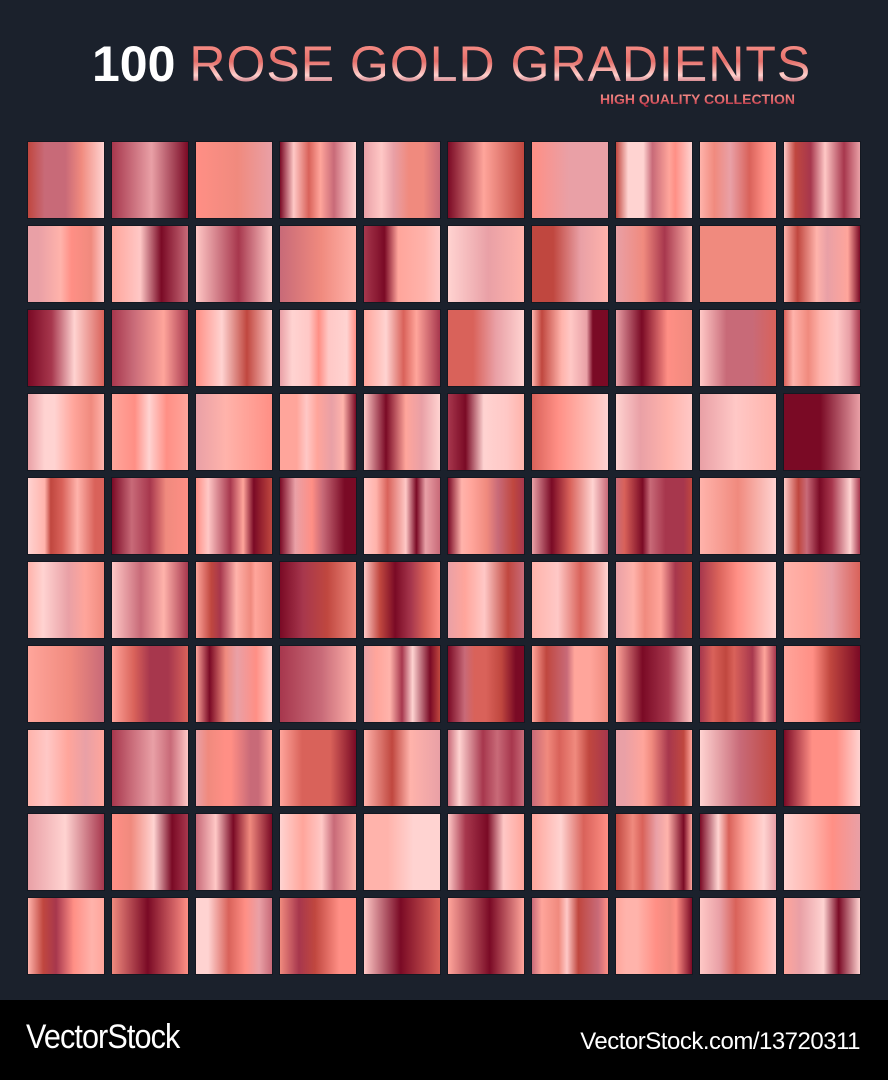 This screenshot has width=888, height=1080. I want to click on title-count: 100, so click(134, 64).